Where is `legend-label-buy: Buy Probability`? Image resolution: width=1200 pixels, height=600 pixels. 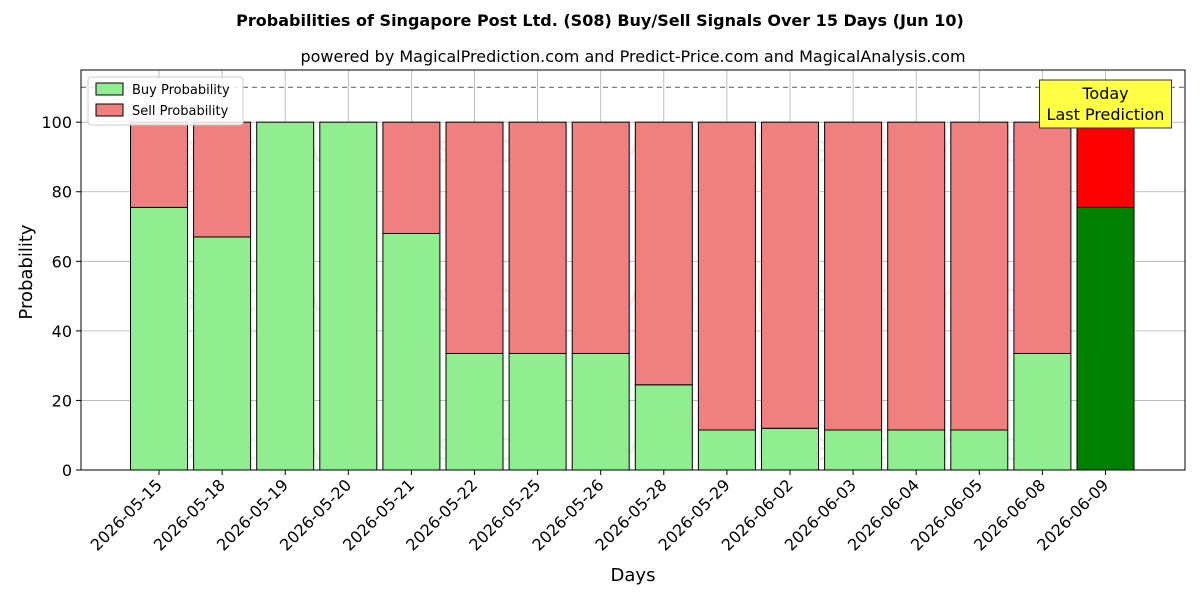 legend-label-buy: Buy Probability is located at coordinates (181, 90).